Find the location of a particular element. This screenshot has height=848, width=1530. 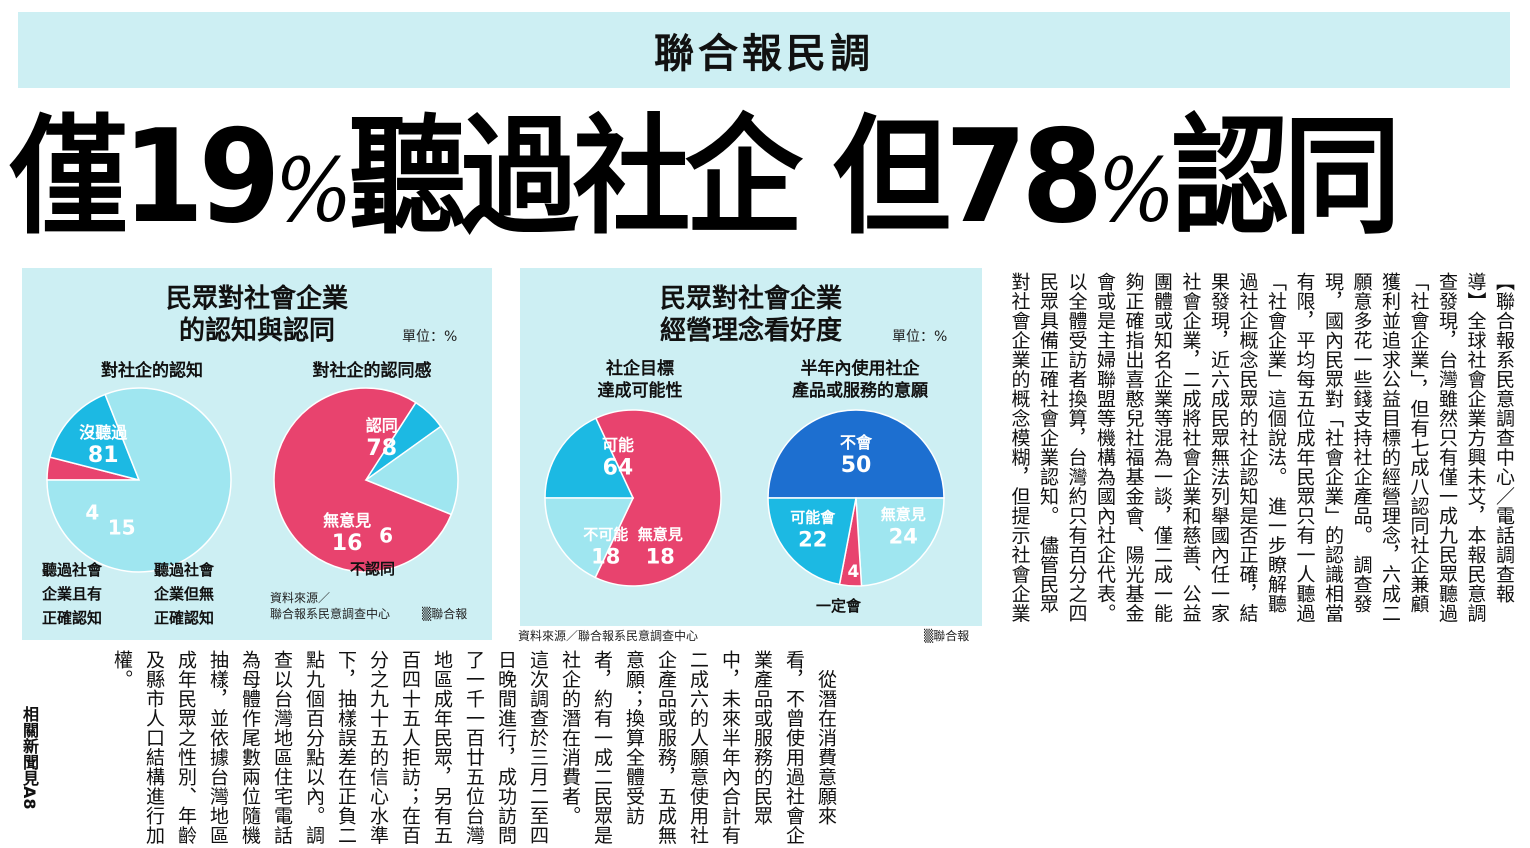

pie-slice-沒聽過 is located at coordinates (139, 480).